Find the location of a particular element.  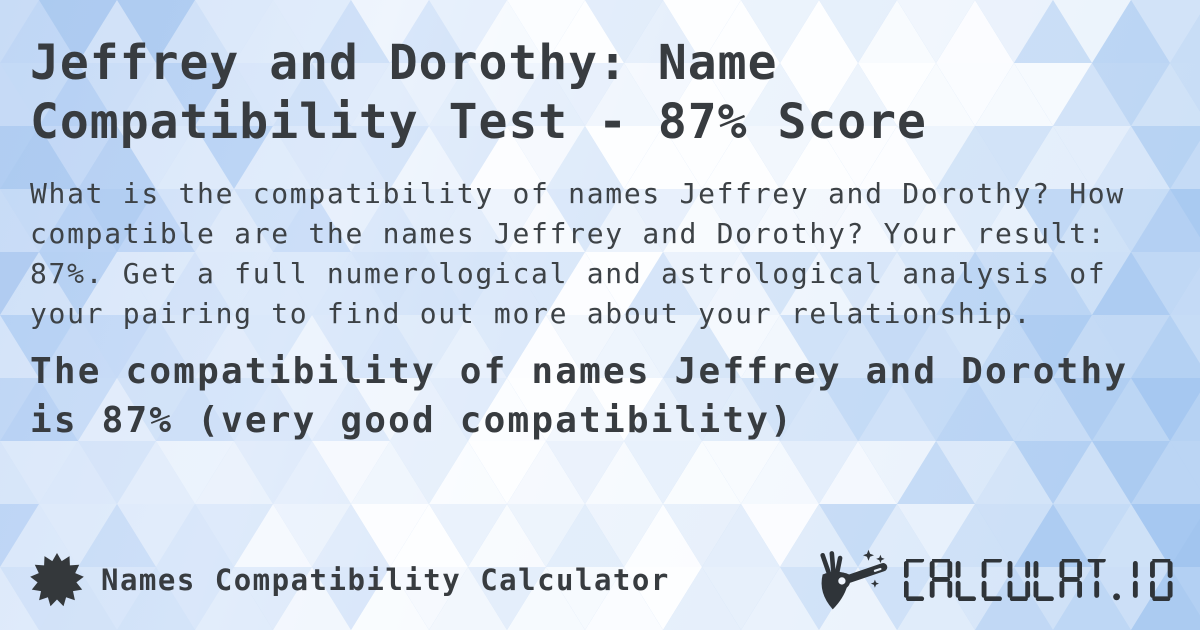

site-logo is located at coordinates (992, 580).